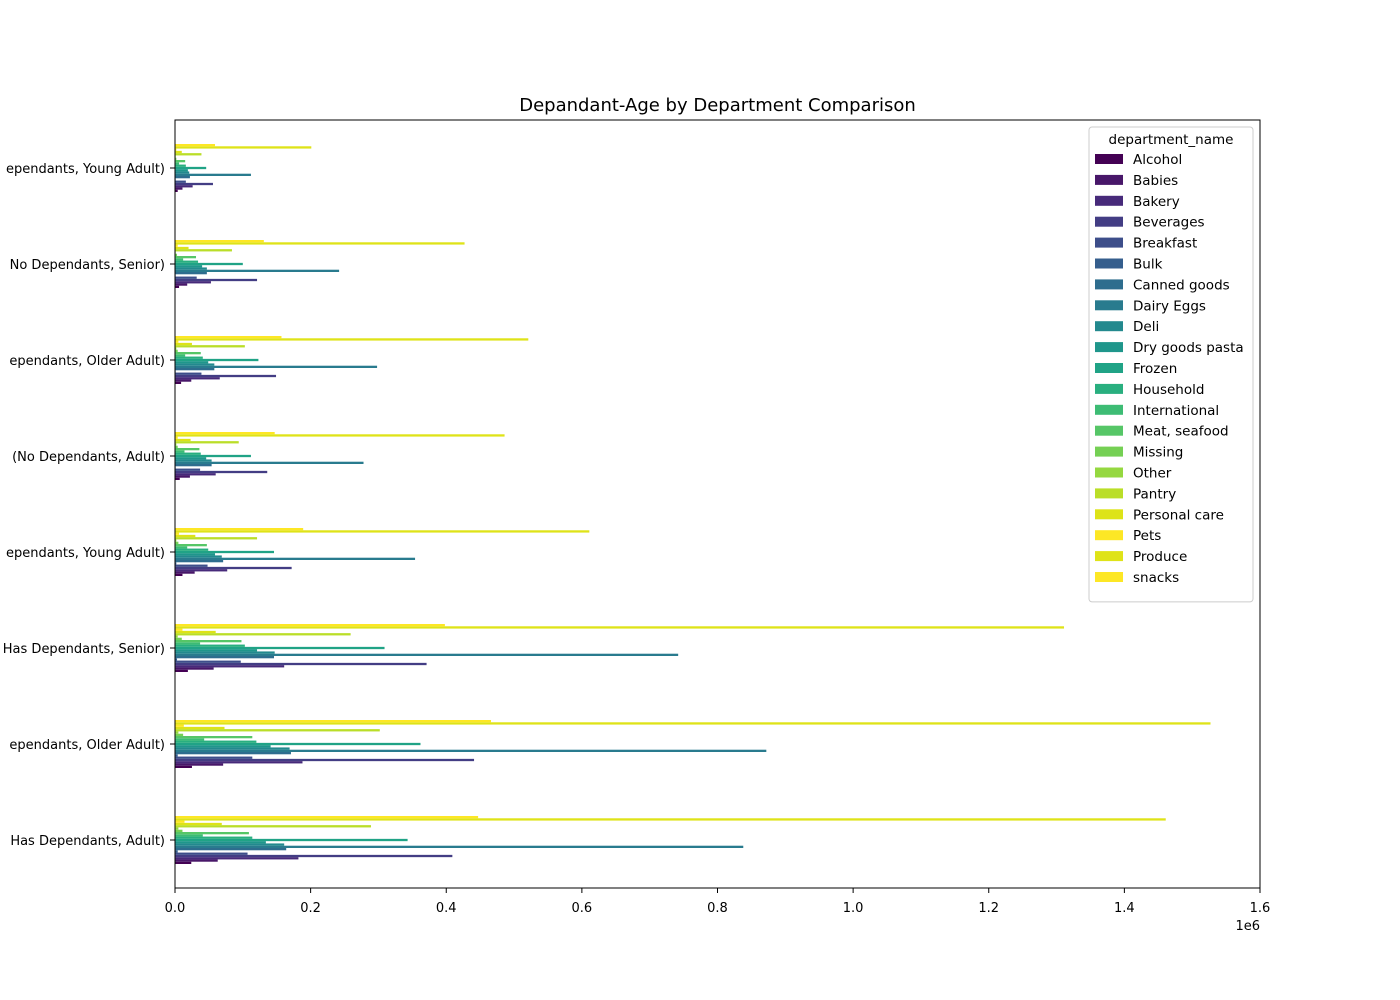 The height and width of the screenshot is (1000, 1400). Describe the element at coordinates (446, 908) in the screenshot. I see `x-tick-label: 0.4` at that location.